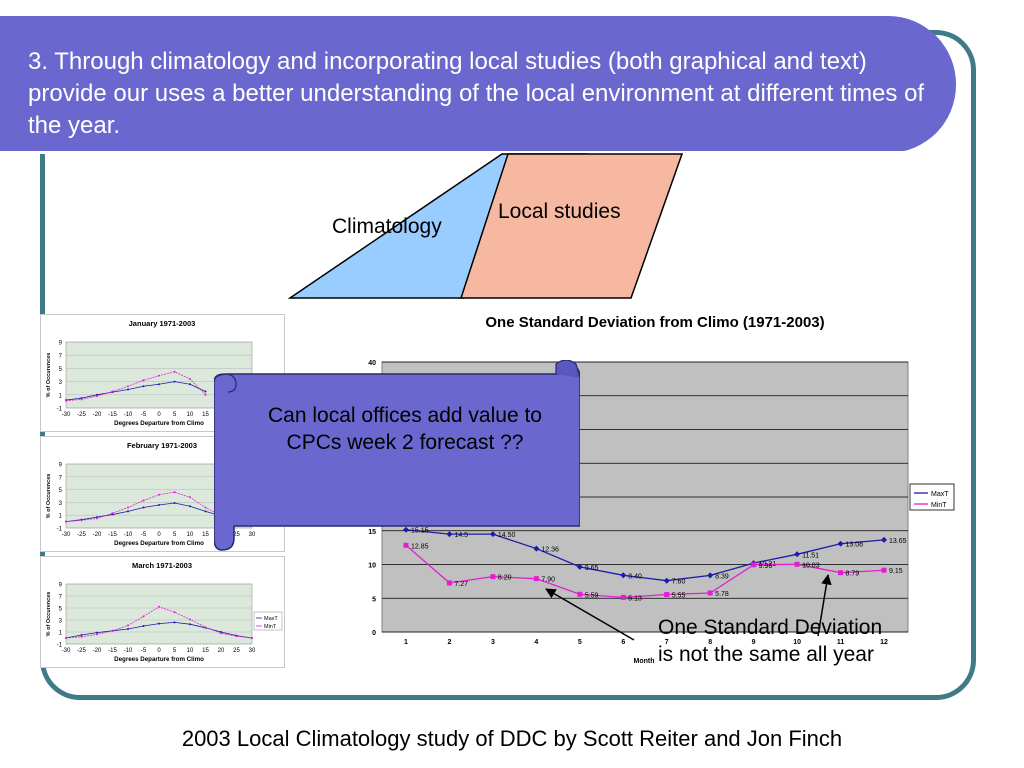 The height and width of the screenshot is (768, 1024). Describe the element at coordinates (144, 415) in the screenshot. I see `mini-x-tick: -5` at that location.